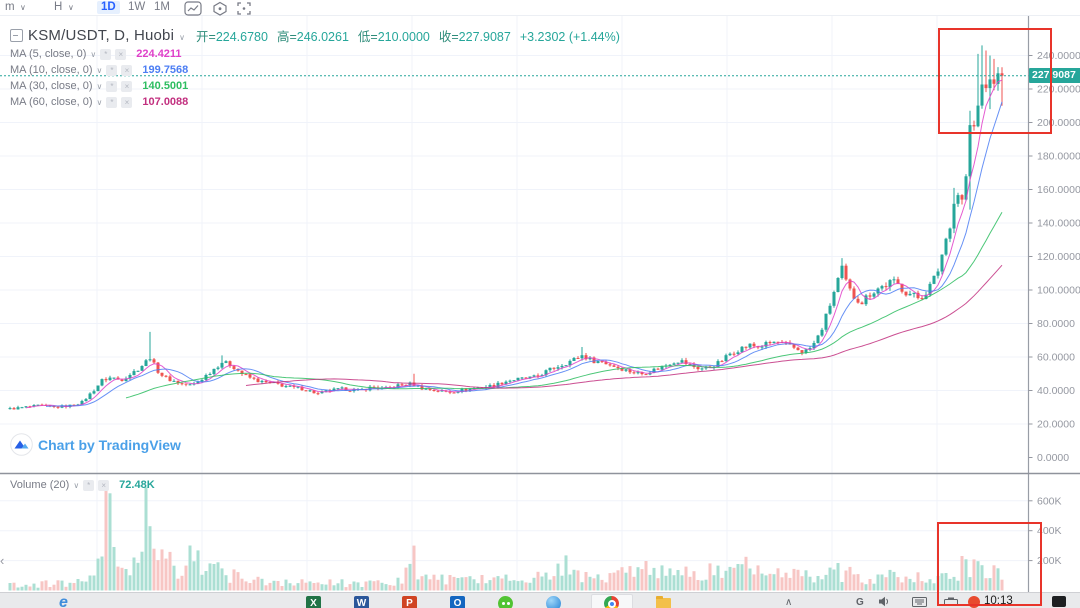 The image size is (1080, 608). What do you see at coordinates (51, 70) in the screenshot?
I see `ma-label: MA (10, close, 0)` at bounding box center [51, 70].